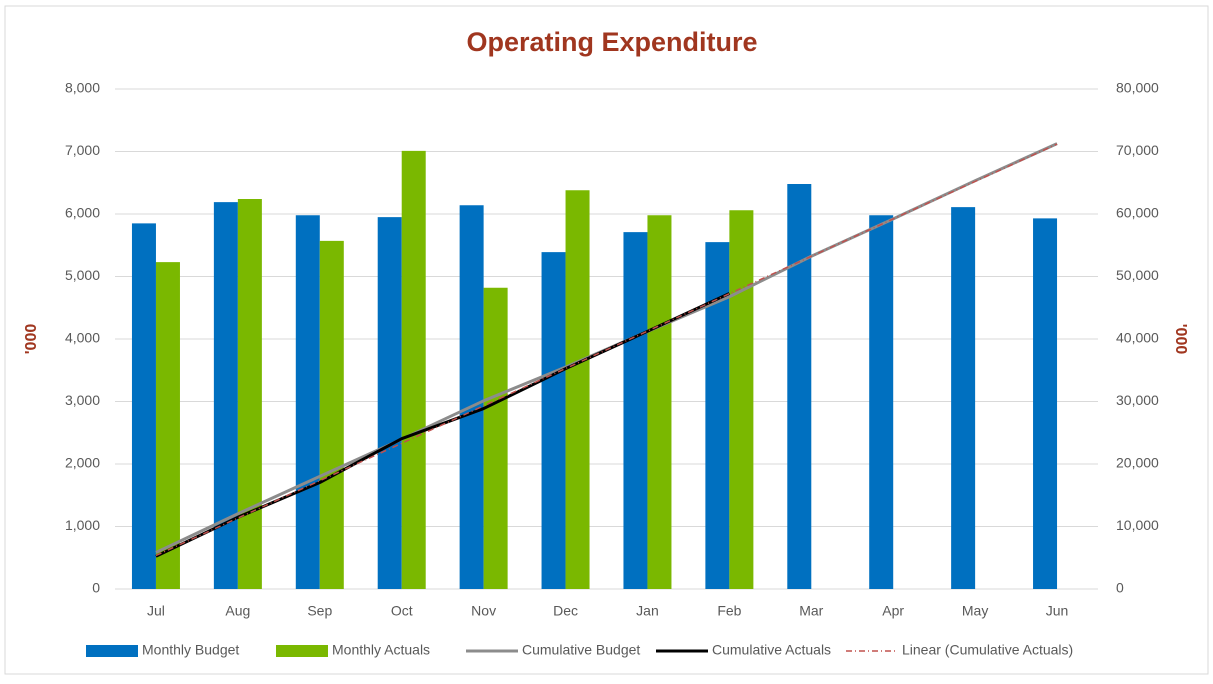  What do you see at coordinates (565, 611) in the screenshot?
I see `x-tick-label: Dec` at bounding box center [565, 611].